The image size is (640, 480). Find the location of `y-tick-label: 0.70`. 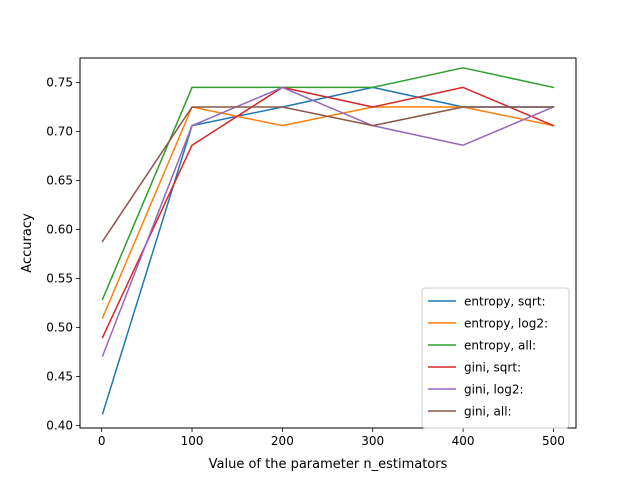

y-tick-label: 0.70 is located at coordinates (59, 132).